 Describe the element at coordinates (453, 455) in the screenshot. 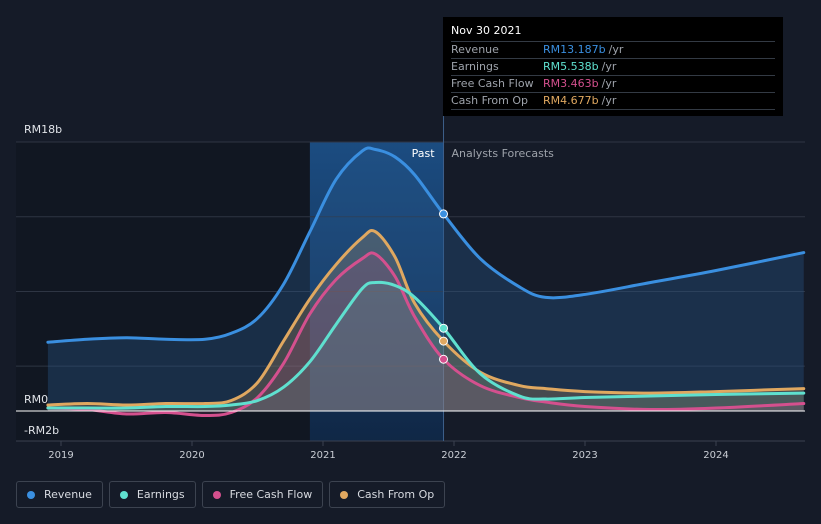

I see `x-tick-label: 2022` at that location.